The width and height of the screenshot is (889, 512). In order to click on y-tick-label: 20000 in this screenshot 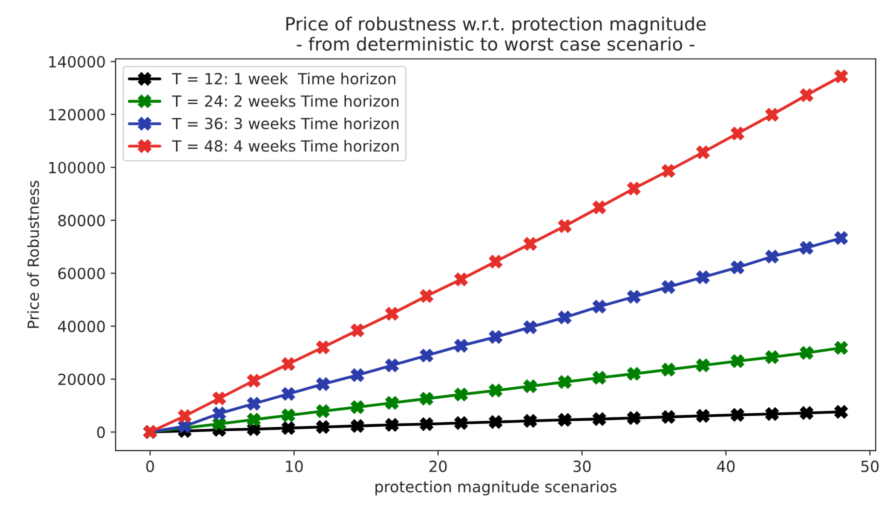, I will do `click(81, 380)`.